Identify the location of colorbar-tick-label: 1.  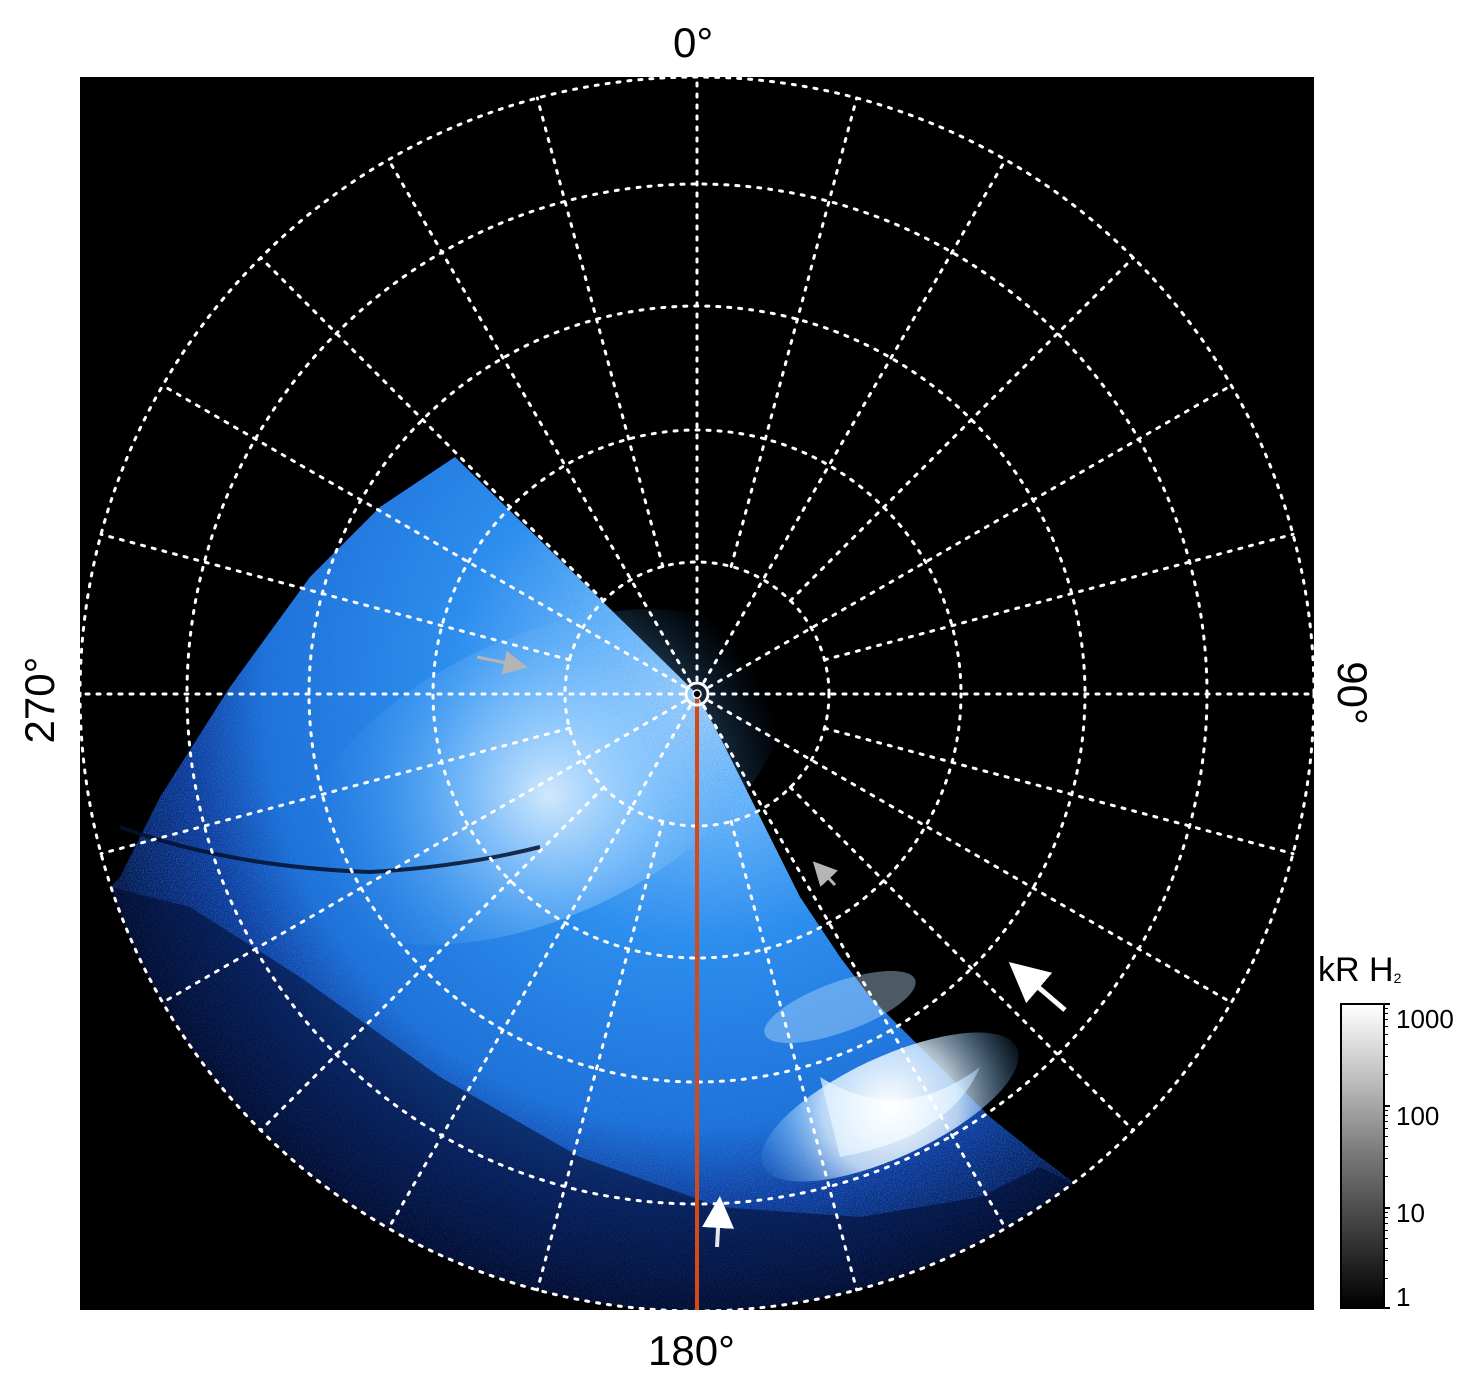
(1403, 1297).